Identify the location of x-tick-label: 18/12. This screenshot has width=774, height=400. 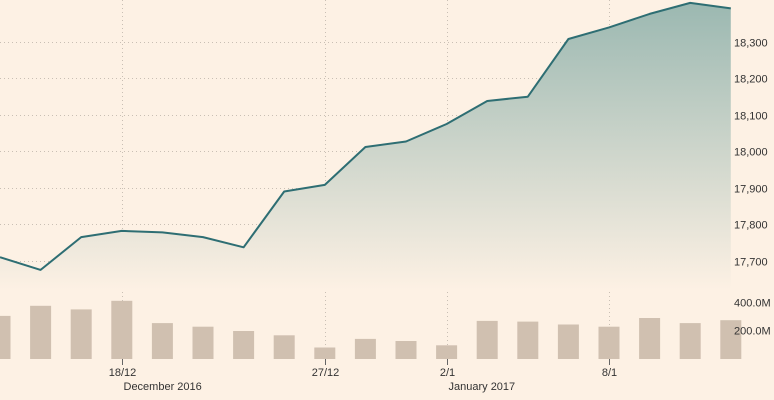
(123, 373).